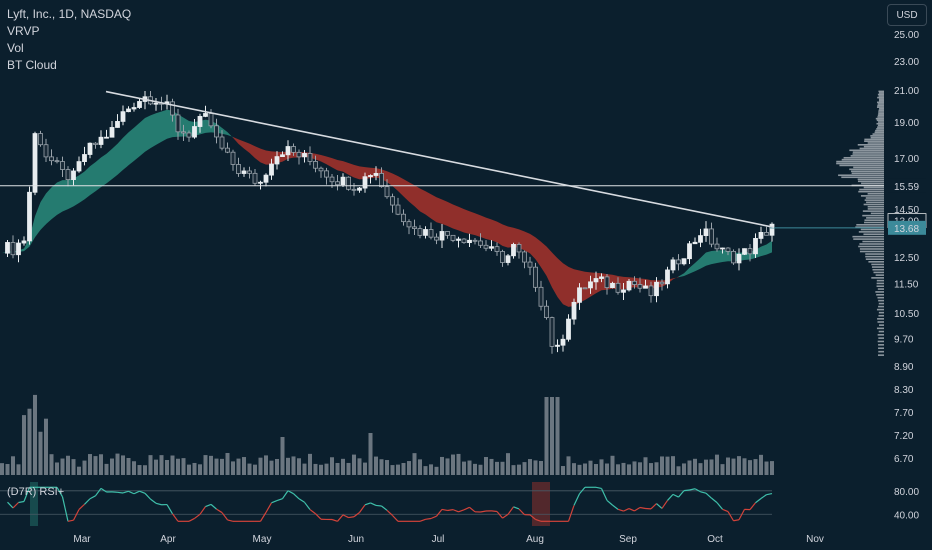  Describe the element at coordinates (23, 31) in the screenshot. I see `indicator-vrvp: VRVP` at that location.